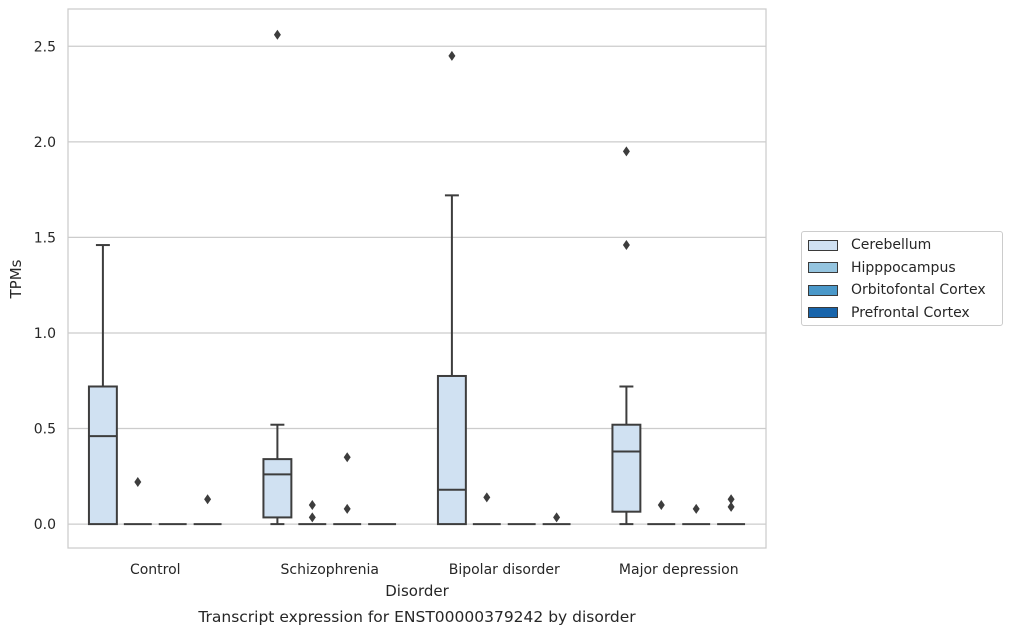 This screenshot has height=634, width=1014. Describe the element at coordinates (45, 430) in the screenshot. I see `y-tick-label: 0.5` at that location.